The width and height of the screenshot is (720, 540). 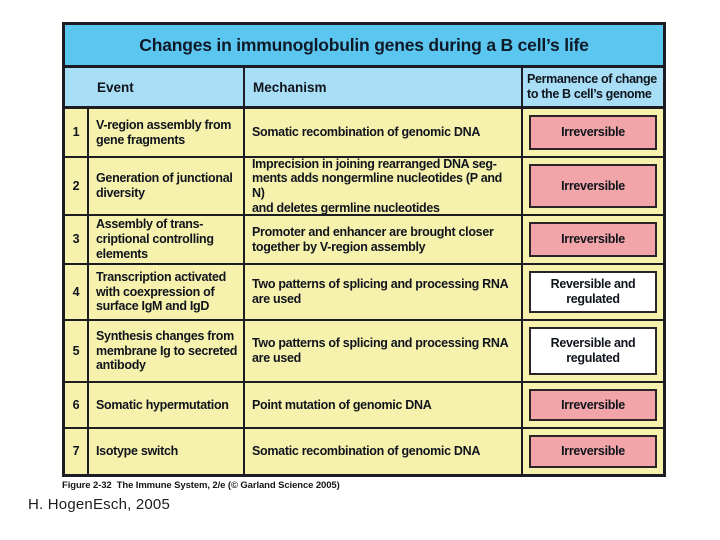 I want to click on row-number: 2, so click(x=77, y=186).